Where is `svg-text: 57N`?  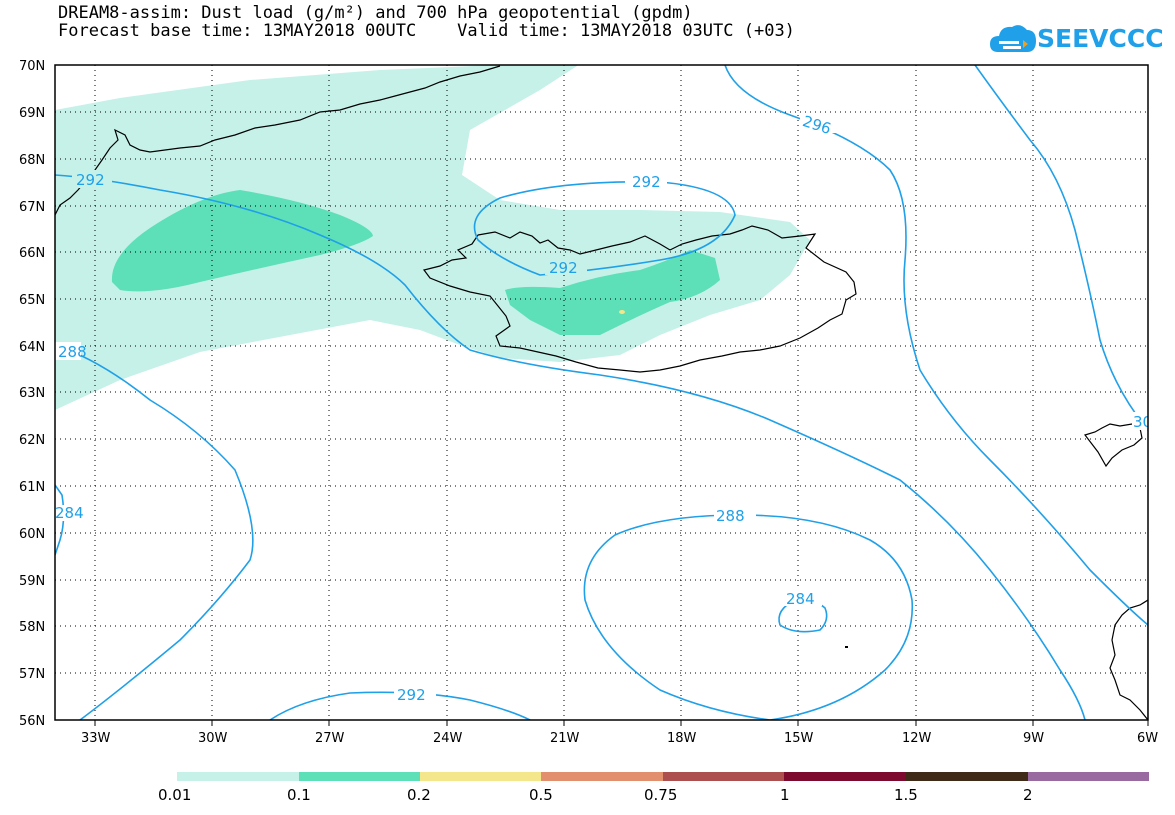
svg-text: 57N is located at coordinates (32, 674).